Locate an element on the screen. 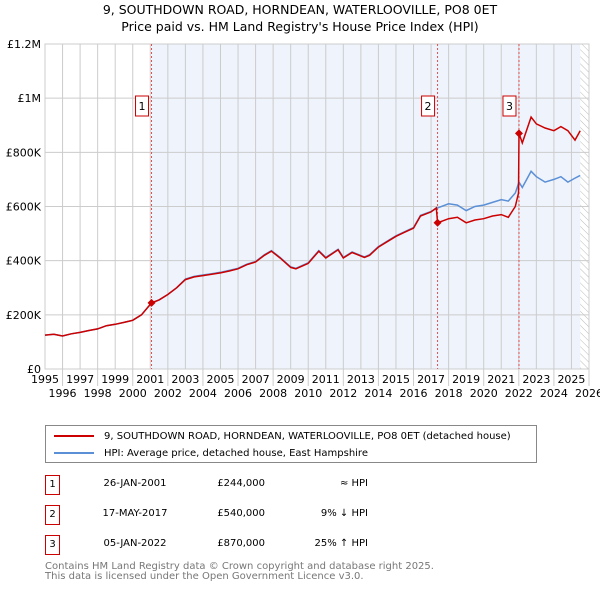 Image resolution: width=600 pixels, height=590 pixels. y-tick-label: £0 is located at coordinates (34, 369).